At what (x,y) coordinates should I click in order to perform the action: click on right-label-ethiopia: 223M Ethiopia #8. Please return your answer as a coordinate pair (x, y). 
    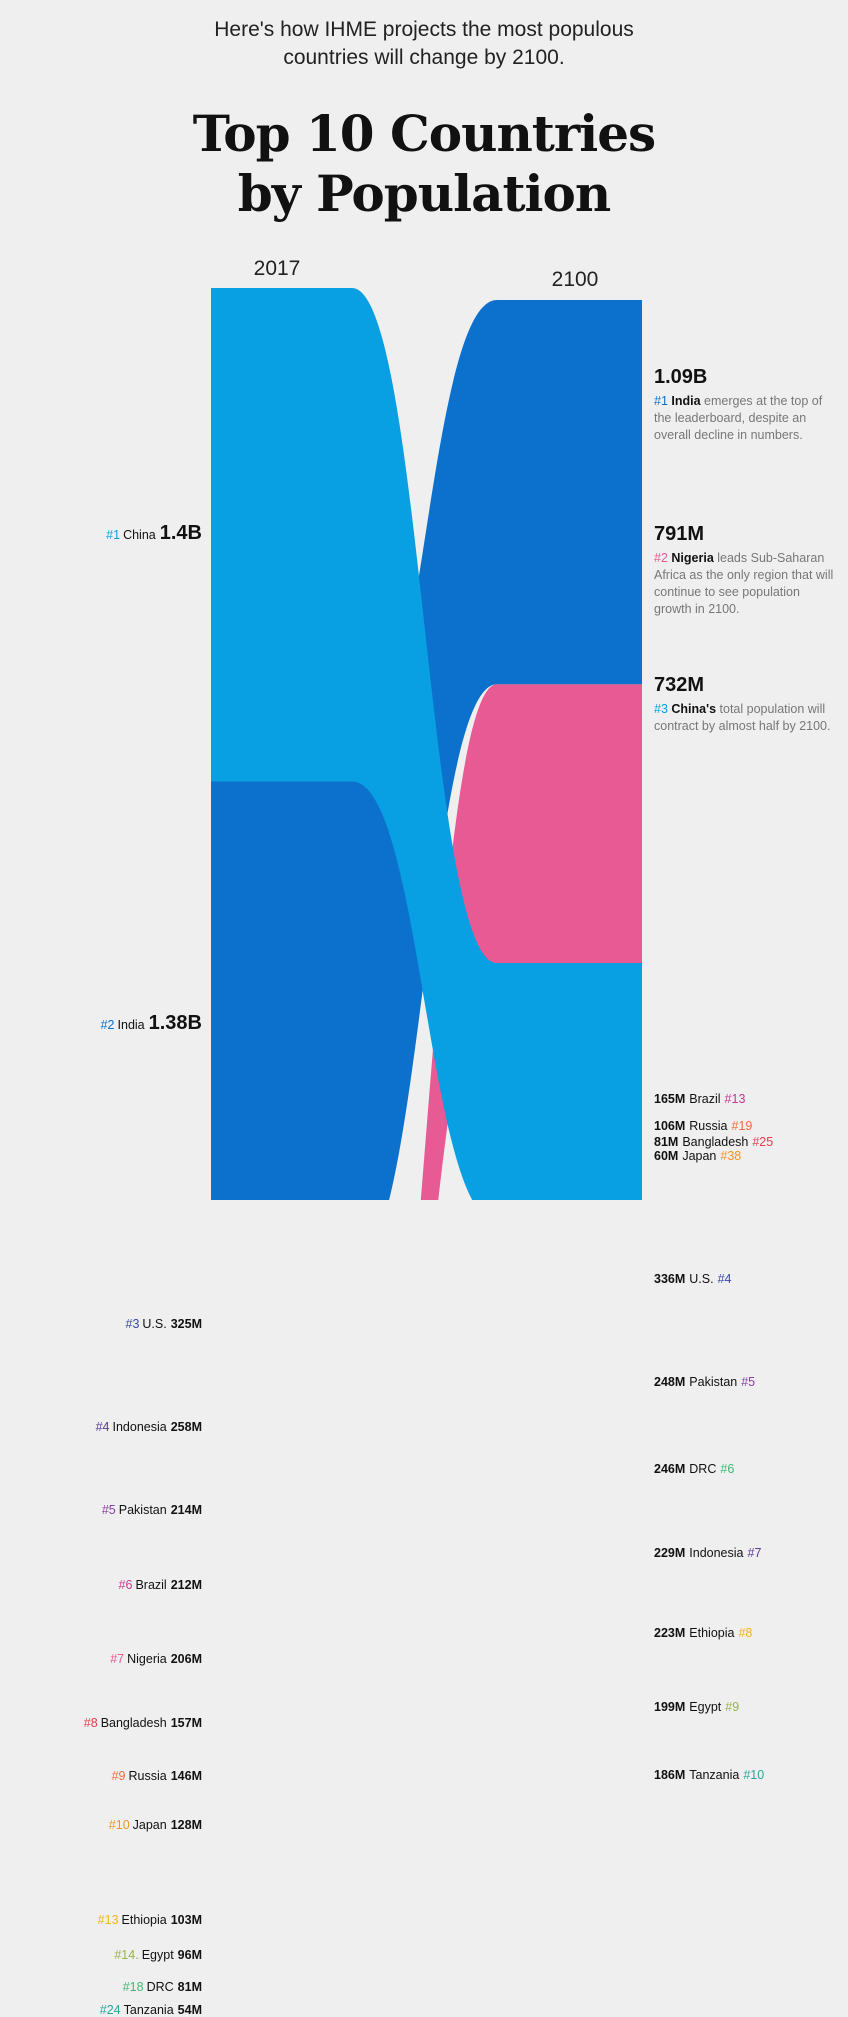
    Looking at the image, I should click on (703, 1633).